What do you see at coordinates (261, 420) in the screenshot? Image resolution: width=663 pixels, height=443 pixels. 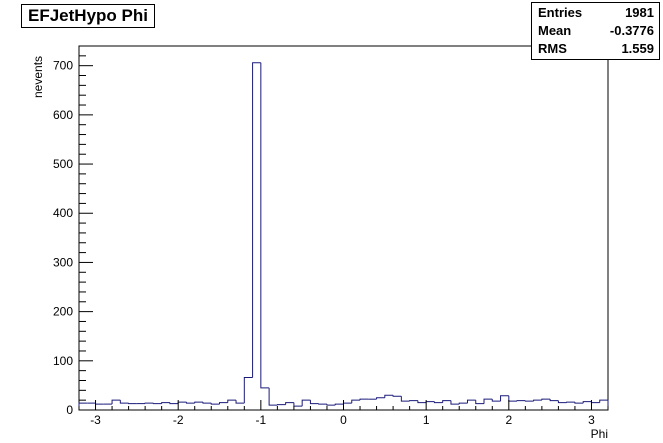 I see `x-tick-label: -1` at bounding box center [261, 420].